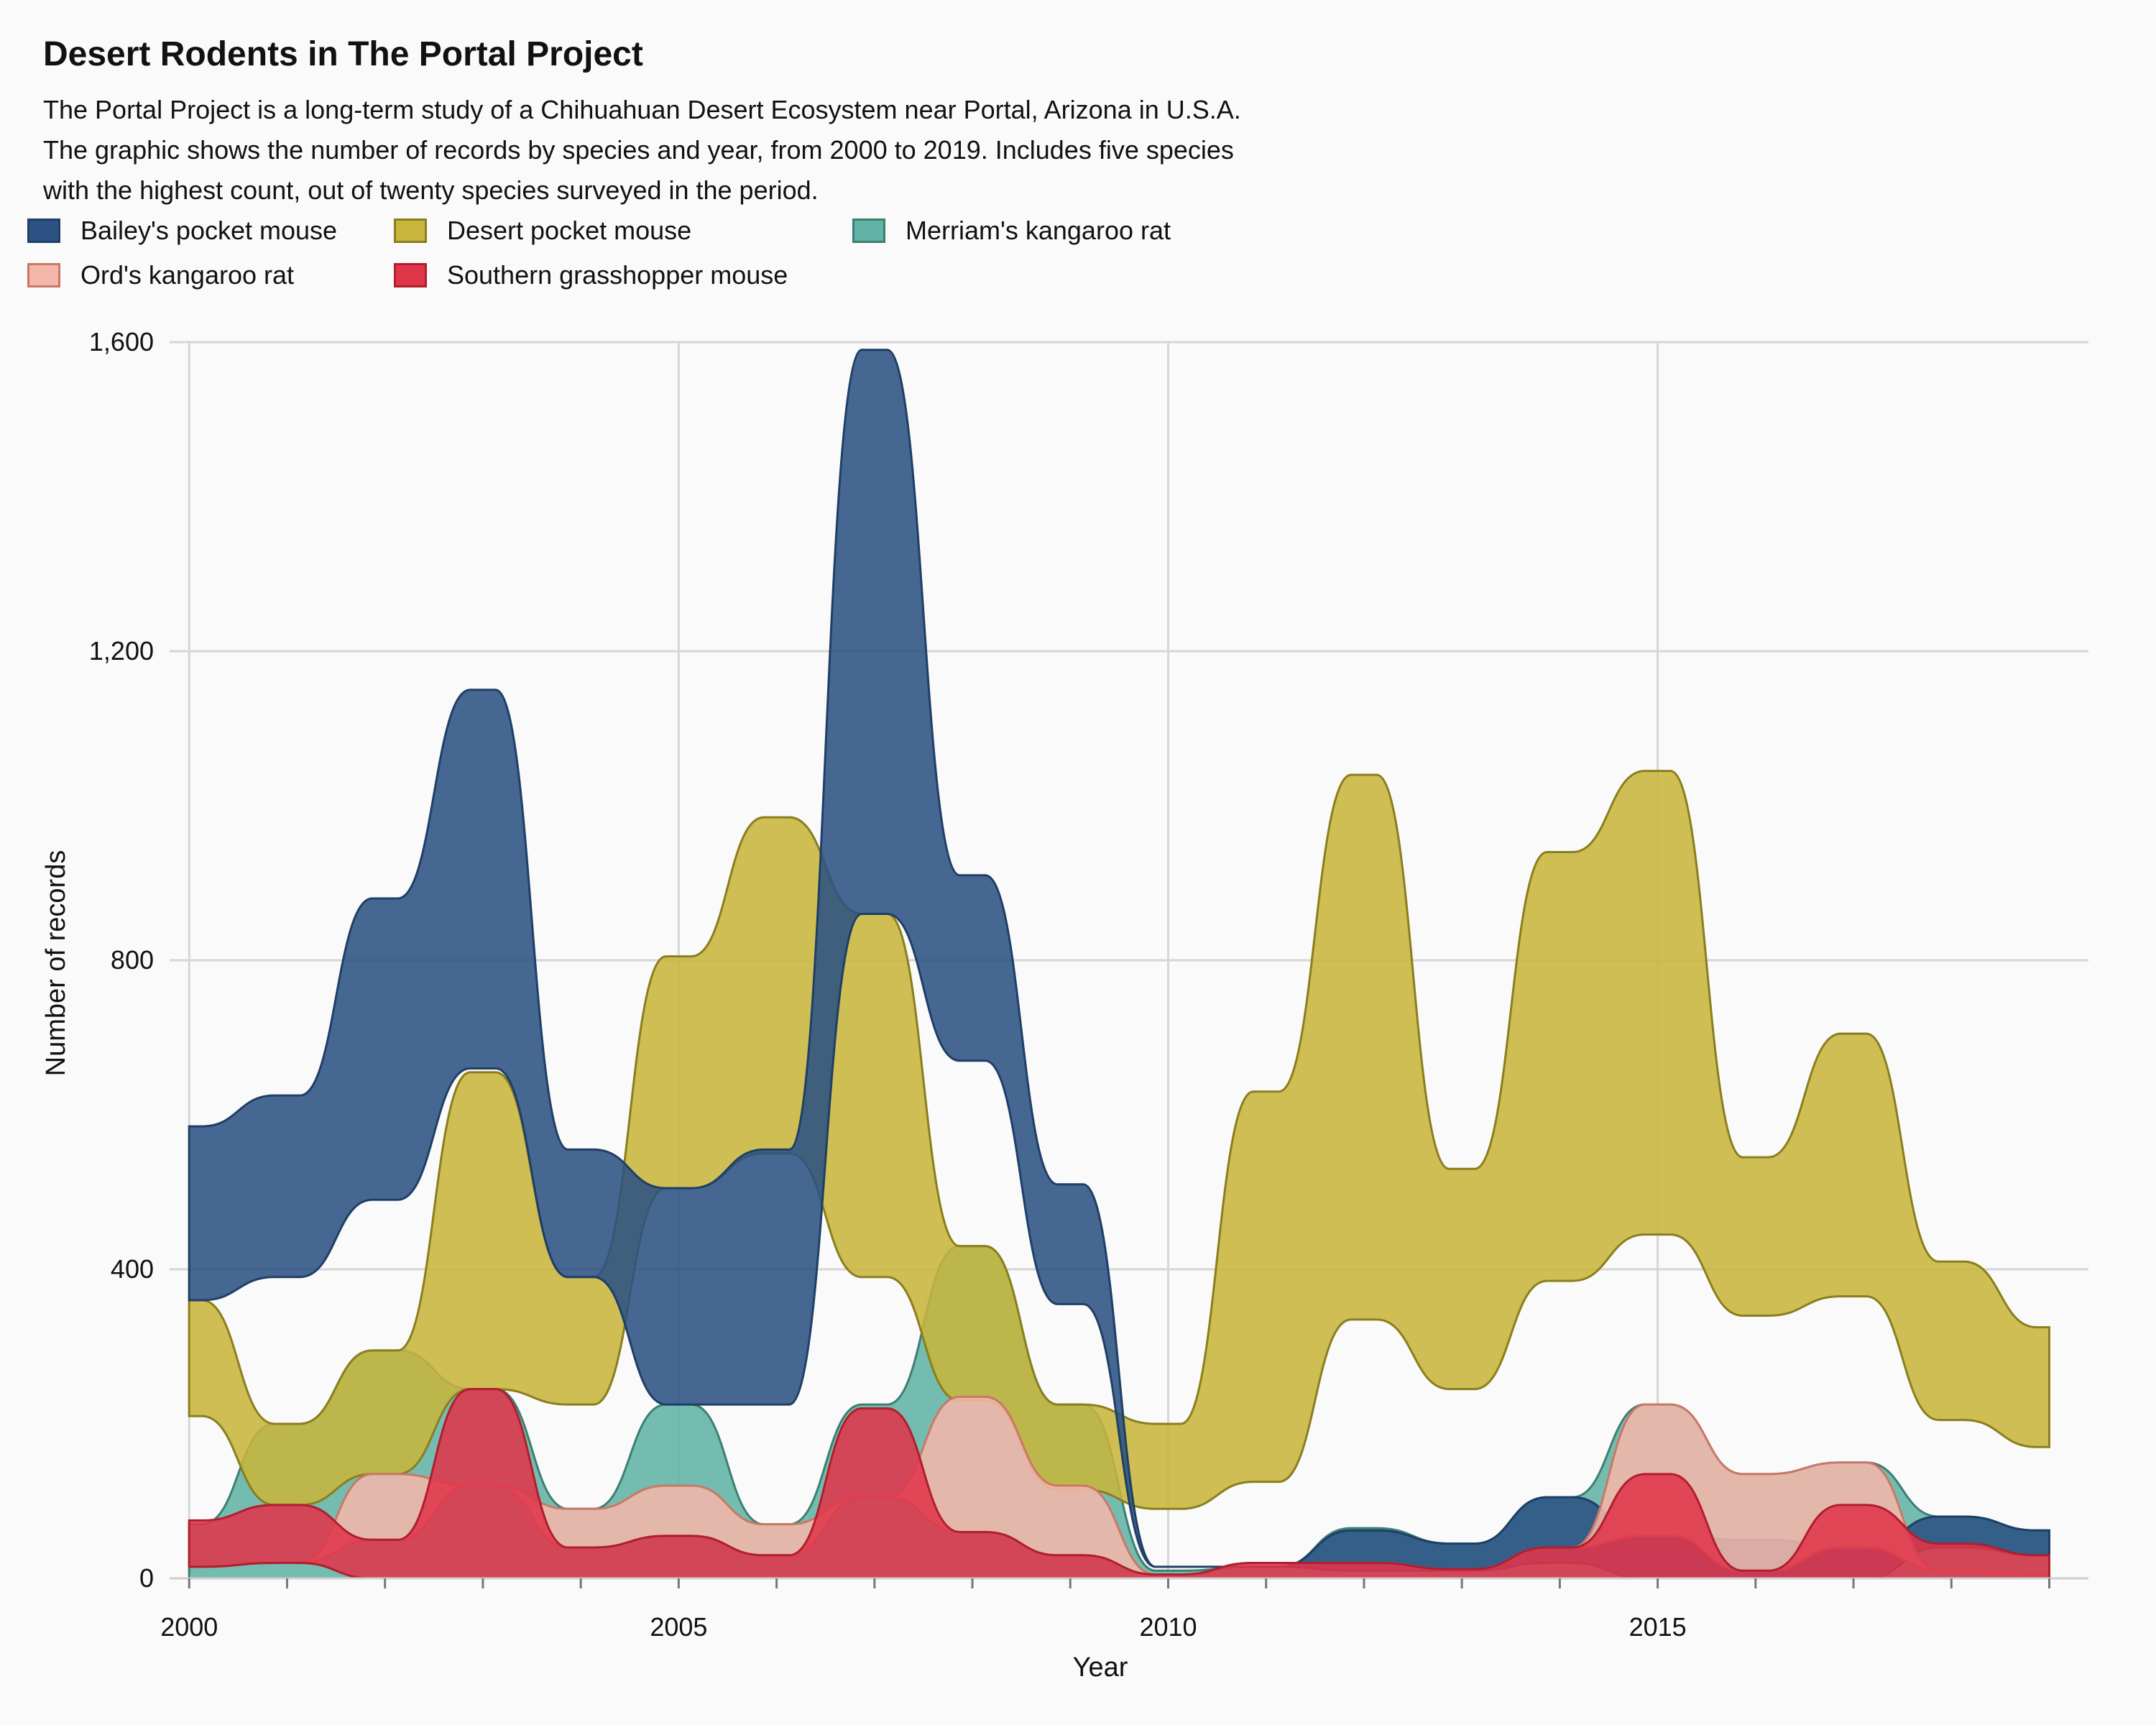  Describe the element at coordinates (343, 54) in the screenshot. I see `chart-title: Desert Rodents in The Portal Project` at that location.